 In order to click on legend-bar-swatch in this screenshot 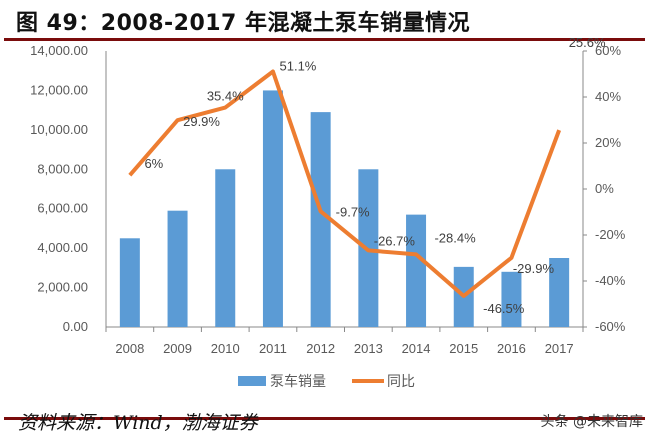, I will do `click(252, 381)`.